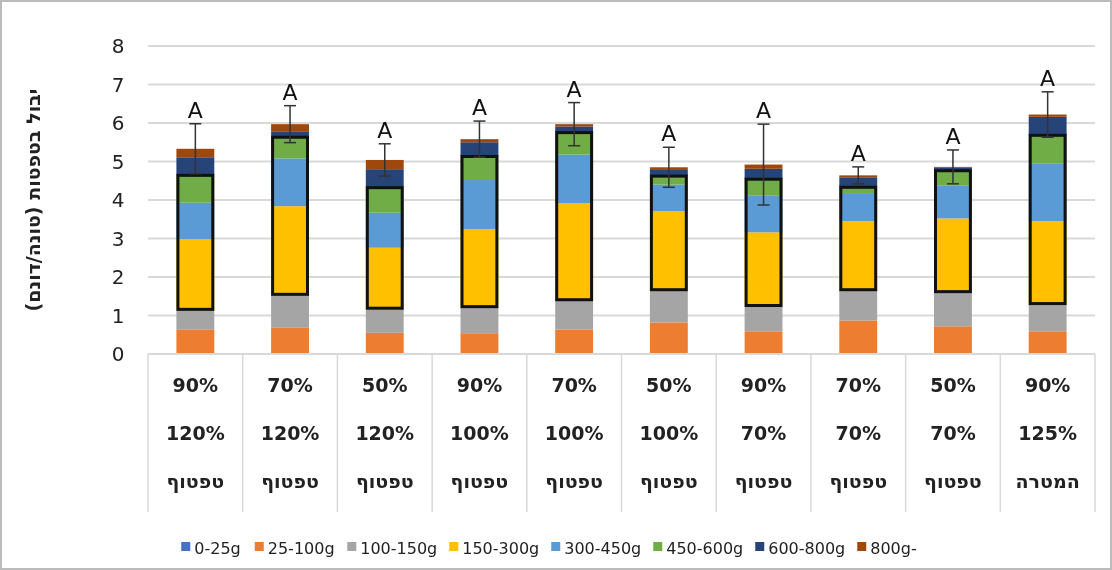  Describe the element at coordinates (807, 548) in the screenshot. I see `legend-label: 600-800g` at that location.